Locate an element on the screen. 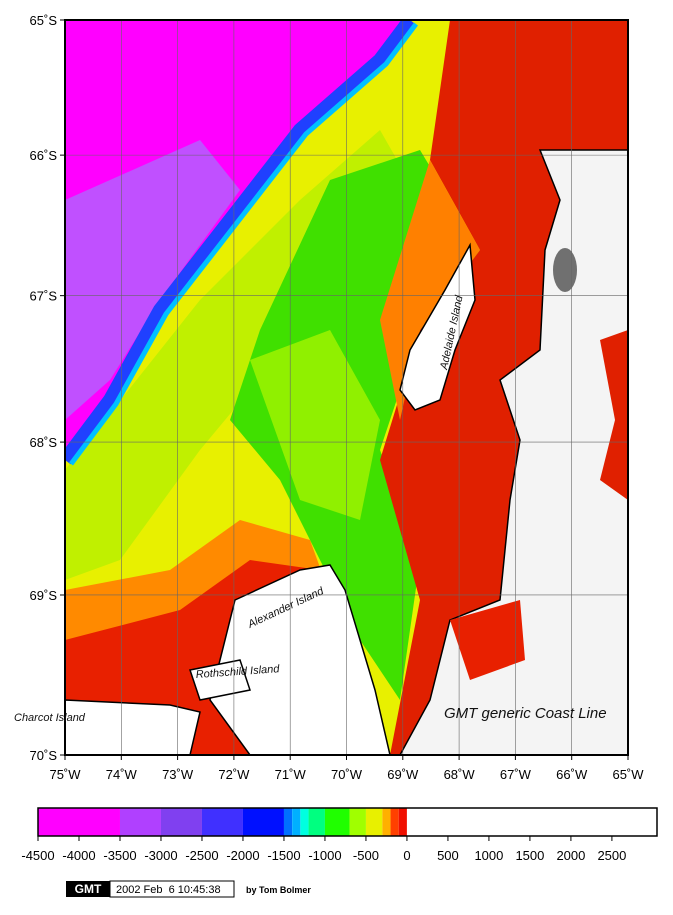  lat-tick-label: 68˚S is located at coordinates (44, 442).